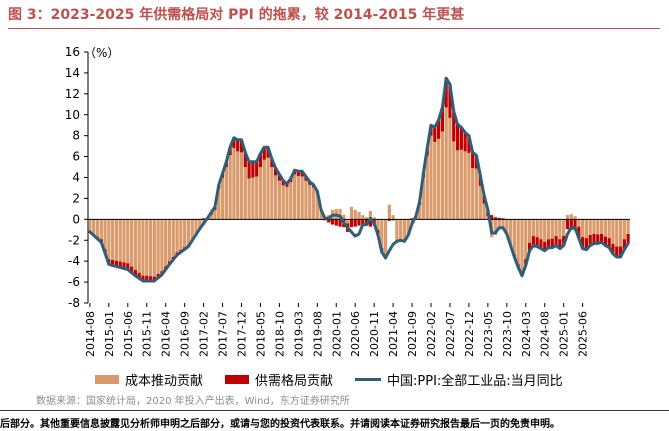  What do you see at coordinates (147, 334) in the screenshot?
I see `x-tick-label: 2015-11` at bounding box center [147, 334].